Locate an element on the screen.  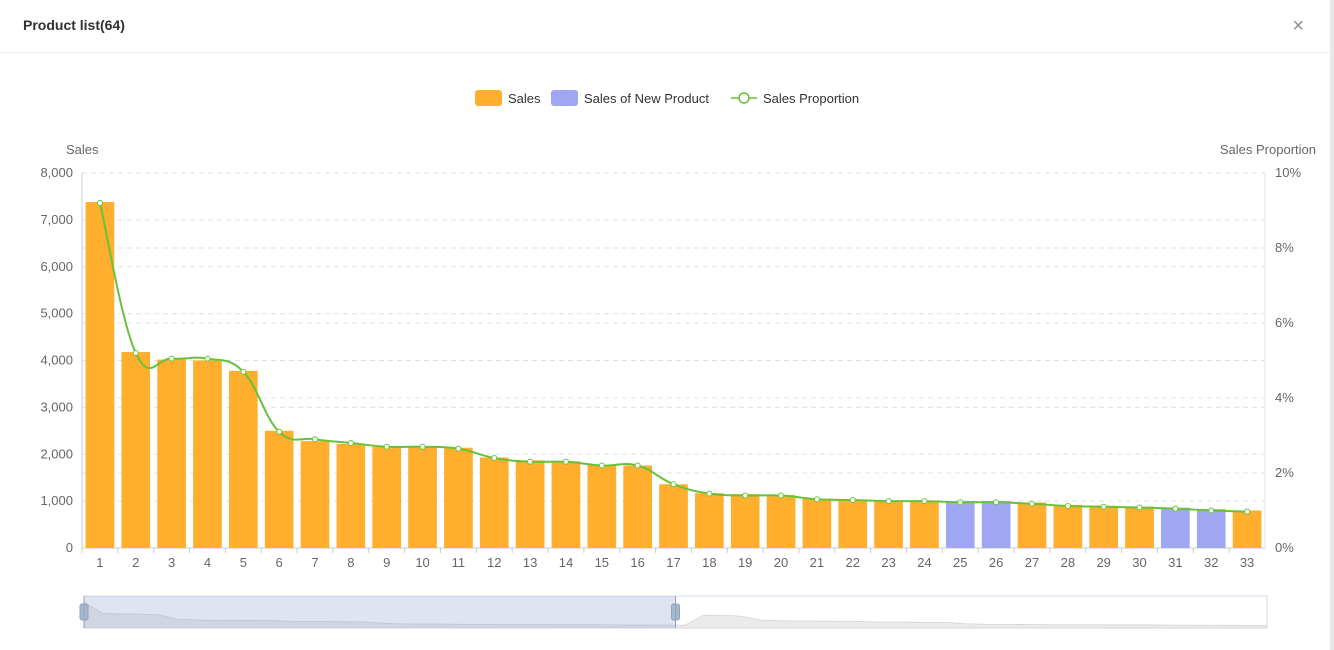
y-tick-label: 5,000 is located at coordinates (56, 313).